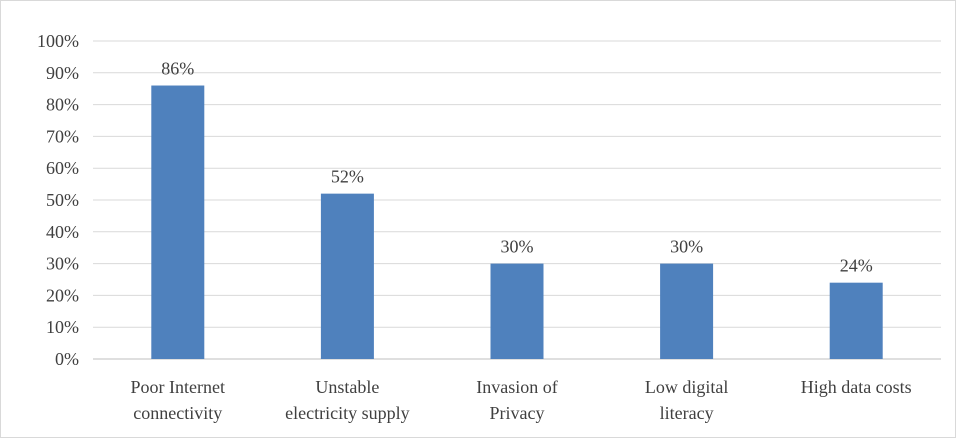  What do you see at coordinates (687, 387) in the screenshot?
I see `category-label-line: Low digital` at bounding box center [687, 387].